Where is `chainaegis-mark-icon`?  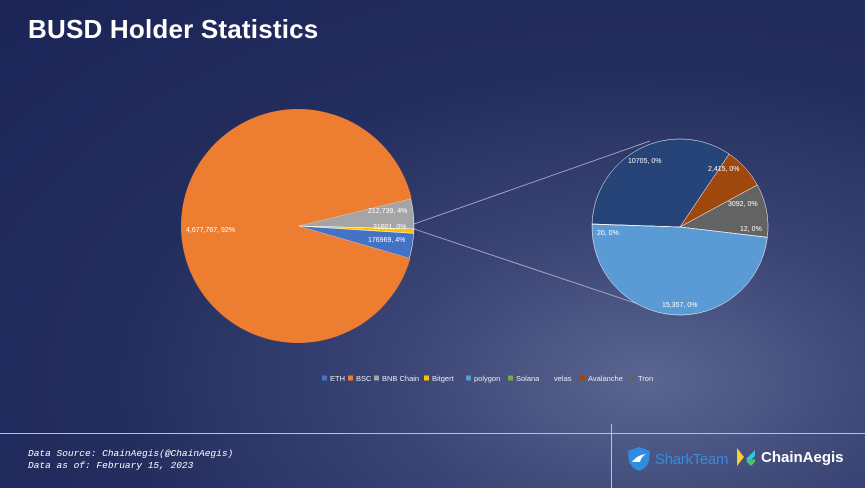 chainaegis-mark-icon is located at coordinates (746, 457).